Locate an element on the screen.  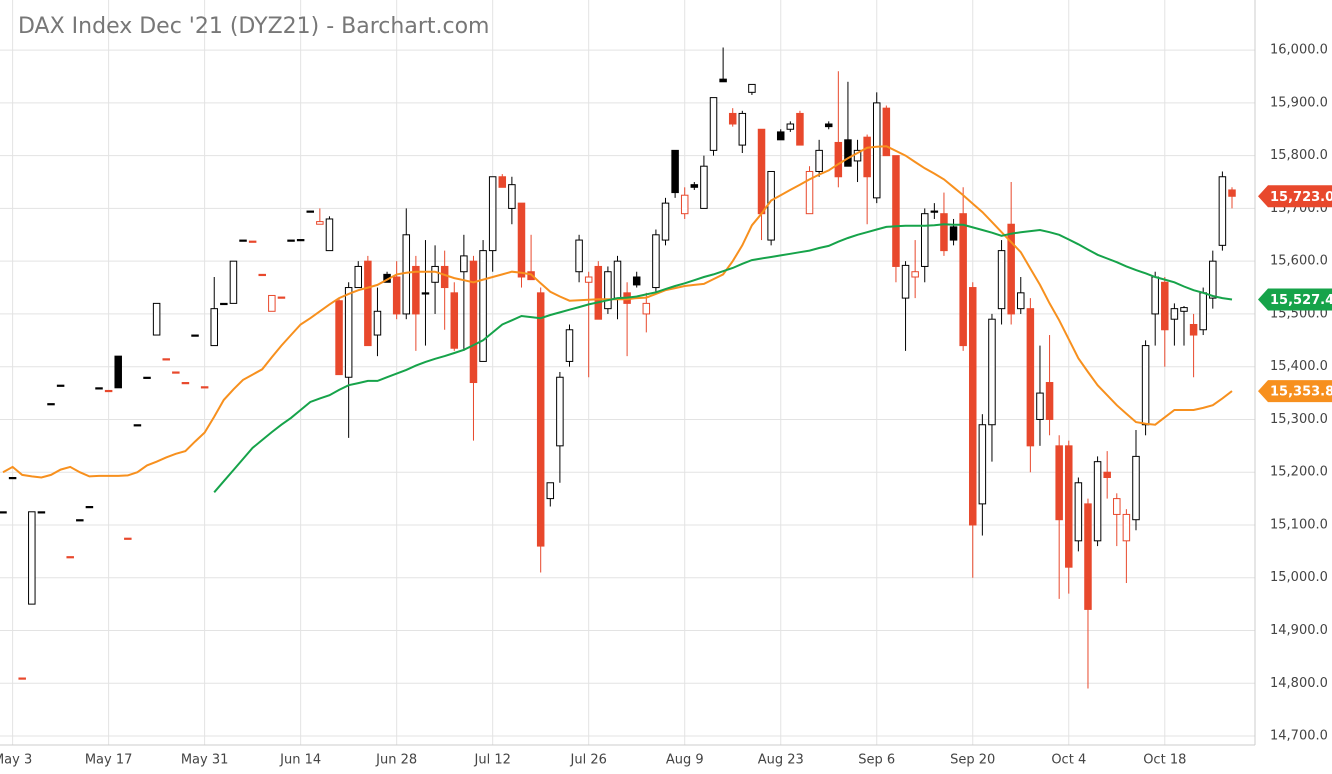
x-tick-label: Sep 20 is located at coordinates (972, 760).